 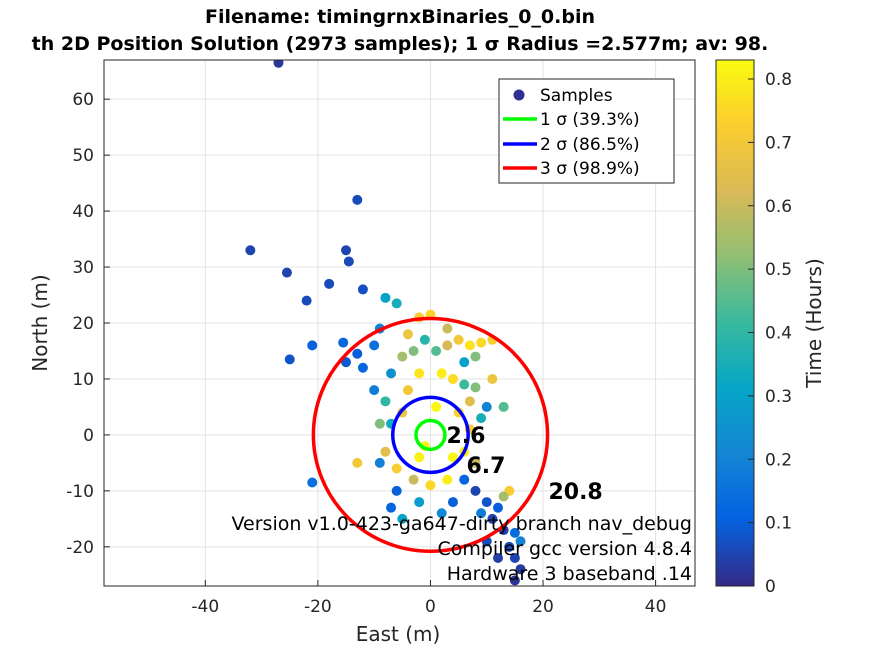 What do you see at coordinates (778, 270) in the screenshot?
I see `colorbar-tick-label: 0.5` at bounding box center [778, 270].